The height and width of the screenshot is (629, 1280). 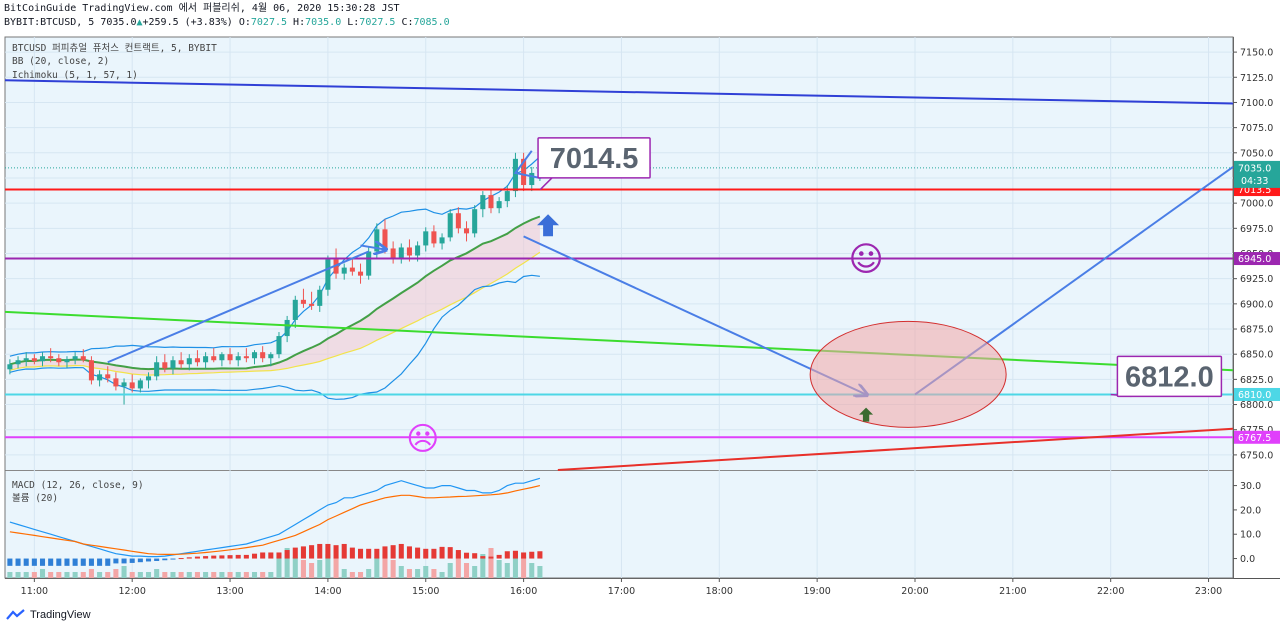 I want to click on price-tick-label: 6825.0, so click(x=1256, y=380).